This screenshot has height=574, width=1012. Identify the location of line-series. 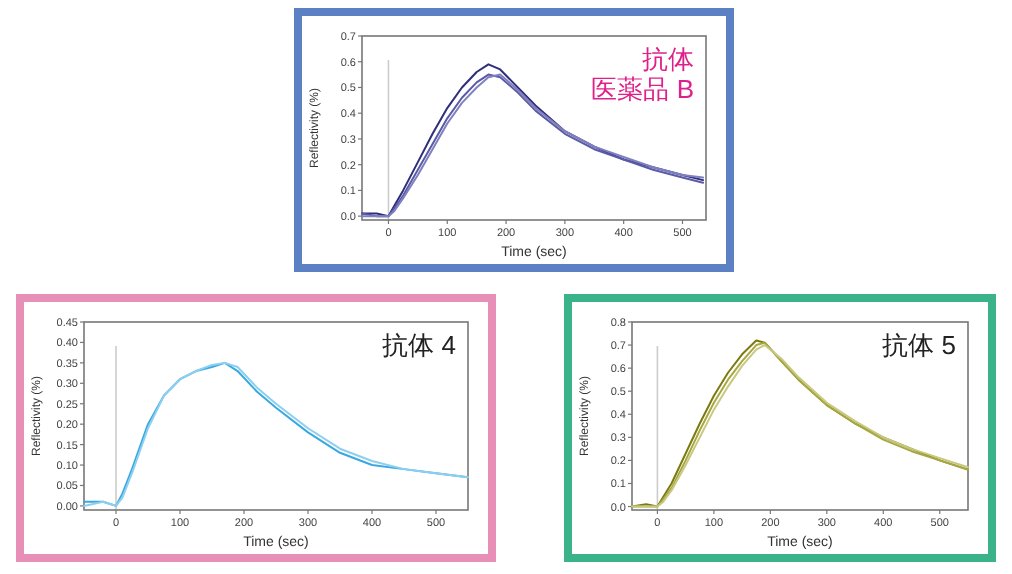
(276, 434).